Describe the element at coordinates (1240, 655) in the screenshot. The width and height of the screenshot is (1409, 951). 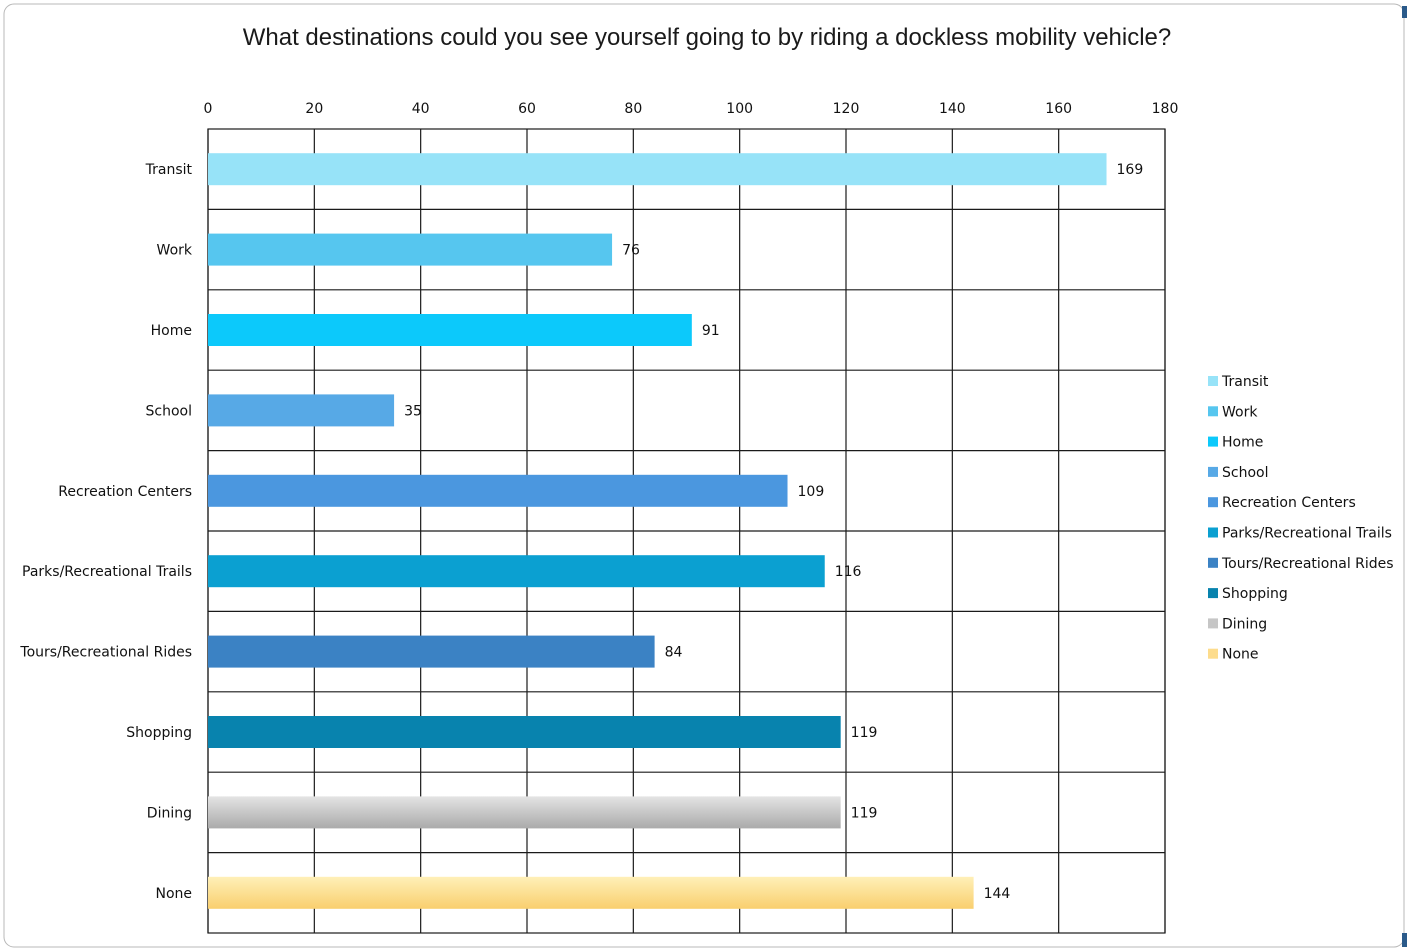
I see `legend-label: None` at that location.